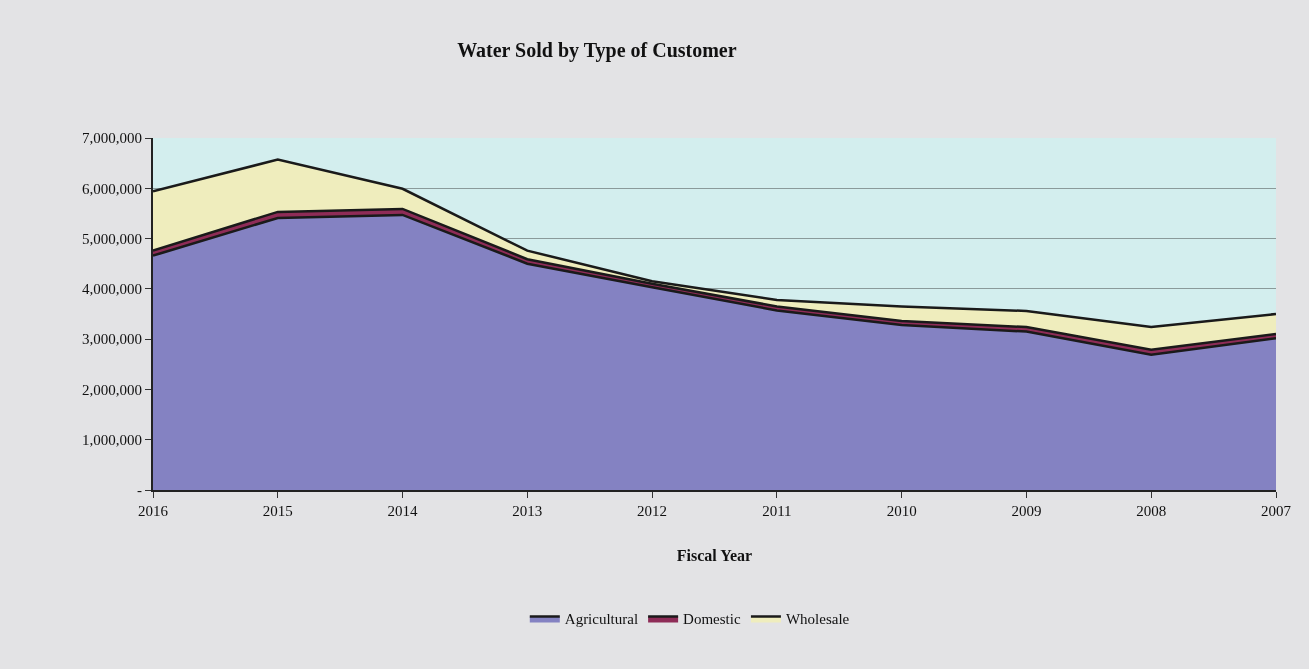 This screenshot has height=669, width=1309. Describe the element at coordinates (139, 490) in the screenshot. I see `y-tick-label: -` at that location.